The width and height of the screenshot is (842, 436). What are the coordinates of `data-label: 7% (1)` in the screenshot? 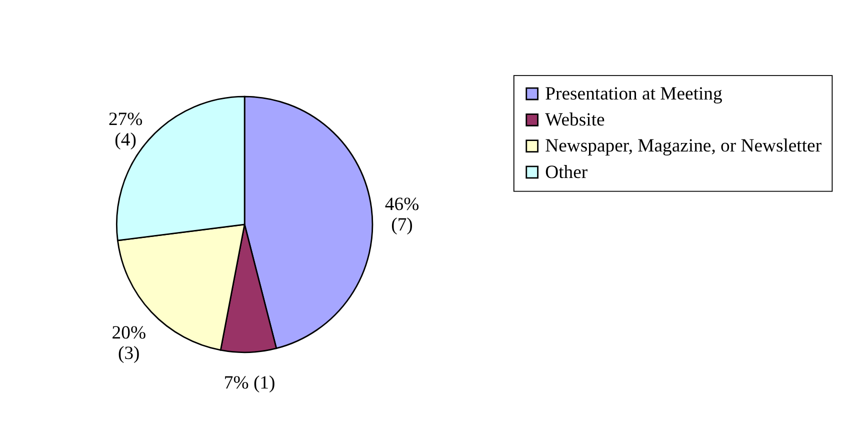 It's located at (250, 383).